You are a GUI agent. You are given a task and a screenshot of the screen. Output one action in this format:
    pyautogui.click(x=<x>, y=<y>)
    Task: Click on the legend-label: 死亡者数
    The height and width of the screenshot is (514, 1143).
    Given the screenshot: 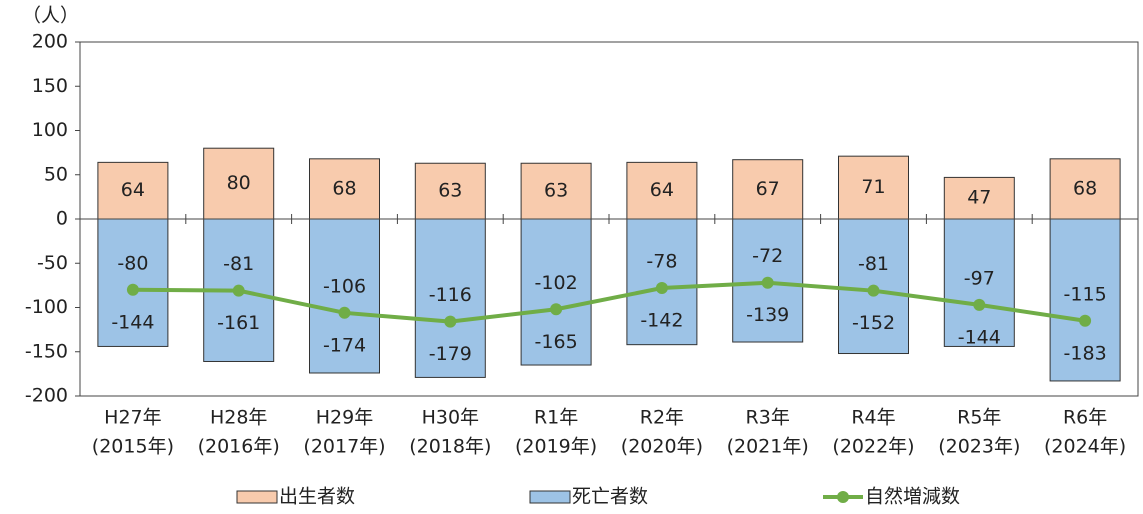 What is the action you would take?
    pyautogui.click(x=610, y=497)
    